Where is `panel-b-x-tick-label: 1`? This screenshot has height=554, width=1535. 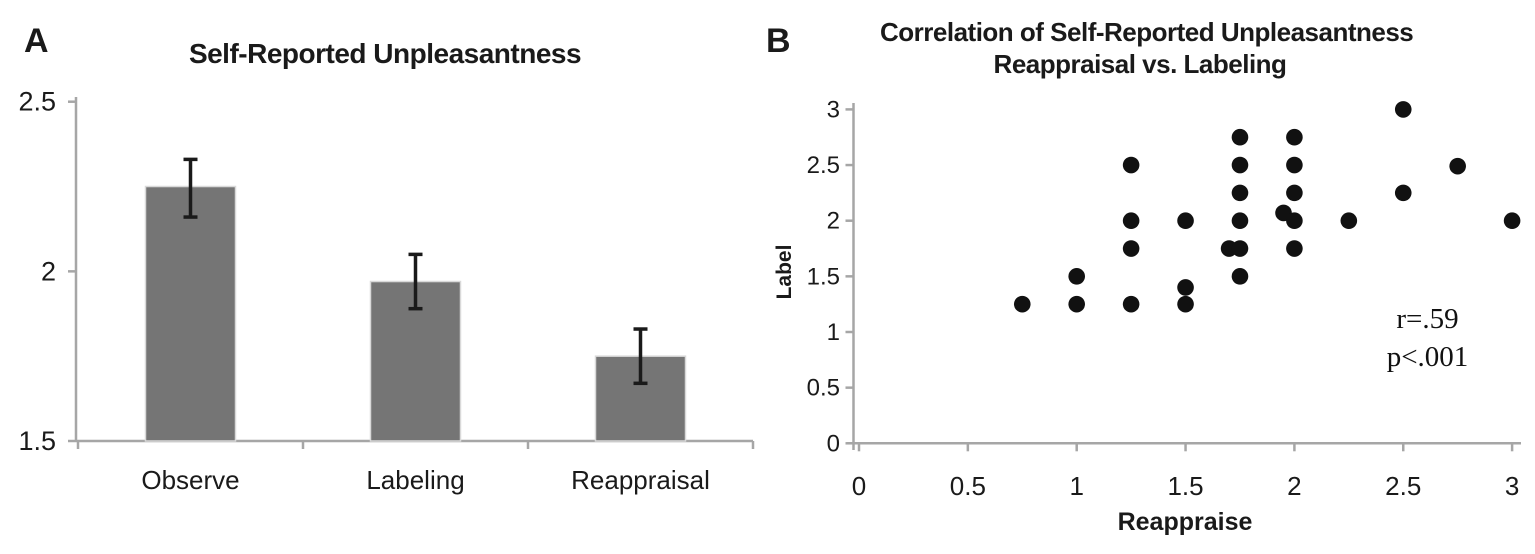
panel-b-x-tick-label: 1 is located at coordinates (1076, 486).